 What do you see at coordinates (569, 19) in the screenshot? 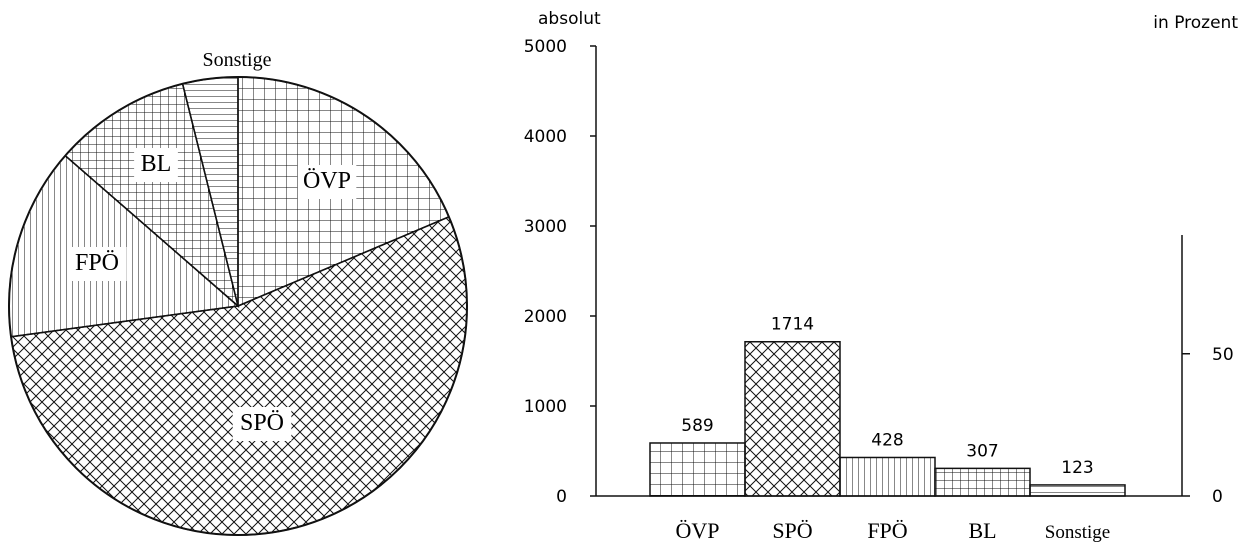
I see `y-axis-title-left: absolut` at bounding box center [569, 19].